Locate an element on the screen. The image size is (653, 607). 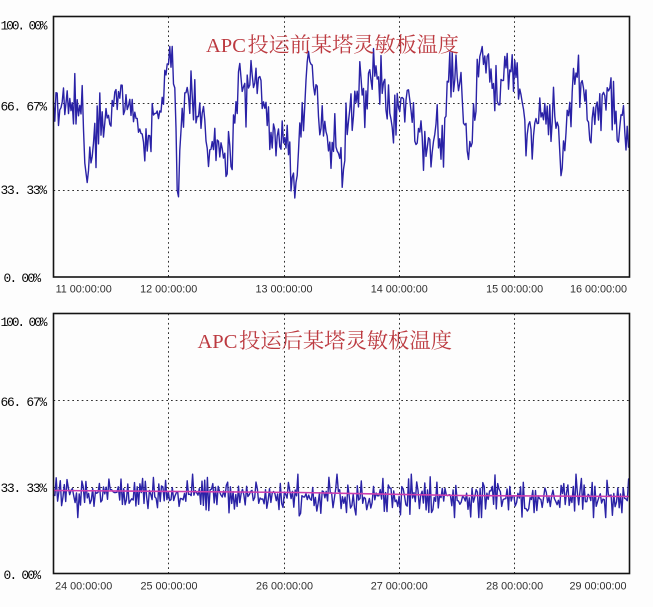
svg-text: 27 00:00:00 is located at coordinates (399, 587).